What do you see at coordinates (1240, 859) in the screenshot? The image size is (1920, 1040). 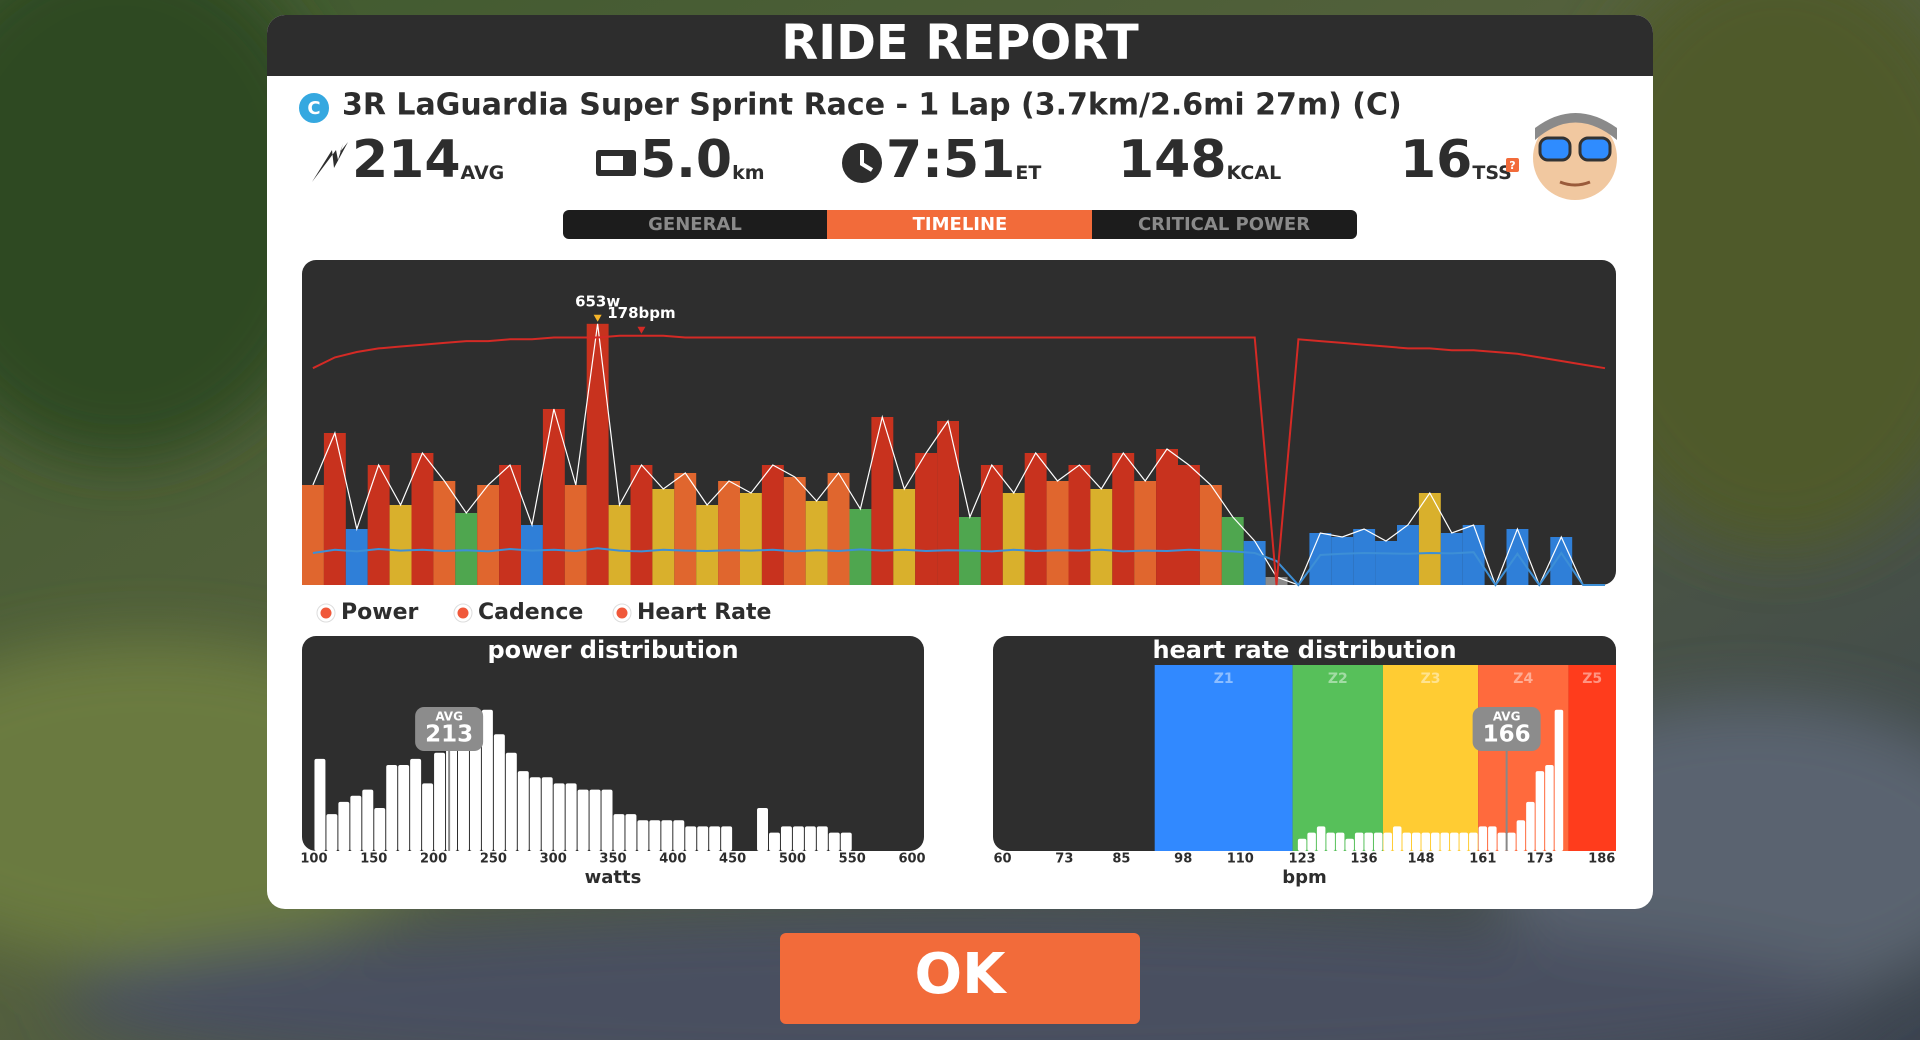 I see `x-tick-label: 110` at bounding box center [1240, 859].